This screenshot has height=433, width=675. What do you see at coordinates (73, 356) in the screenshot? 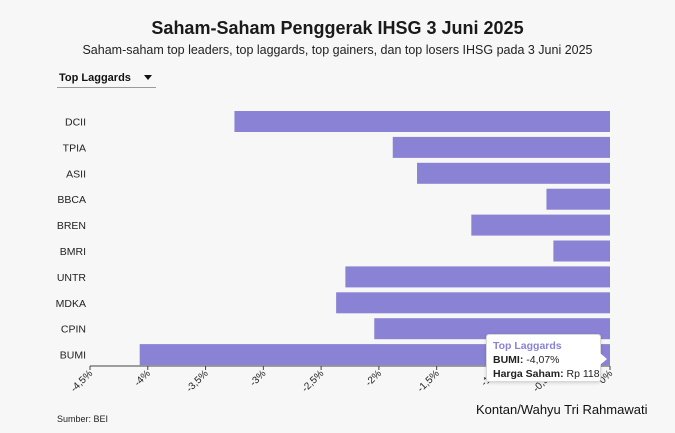
I see `category-label-bumi: BUMI` at bounding box center [73, 356].